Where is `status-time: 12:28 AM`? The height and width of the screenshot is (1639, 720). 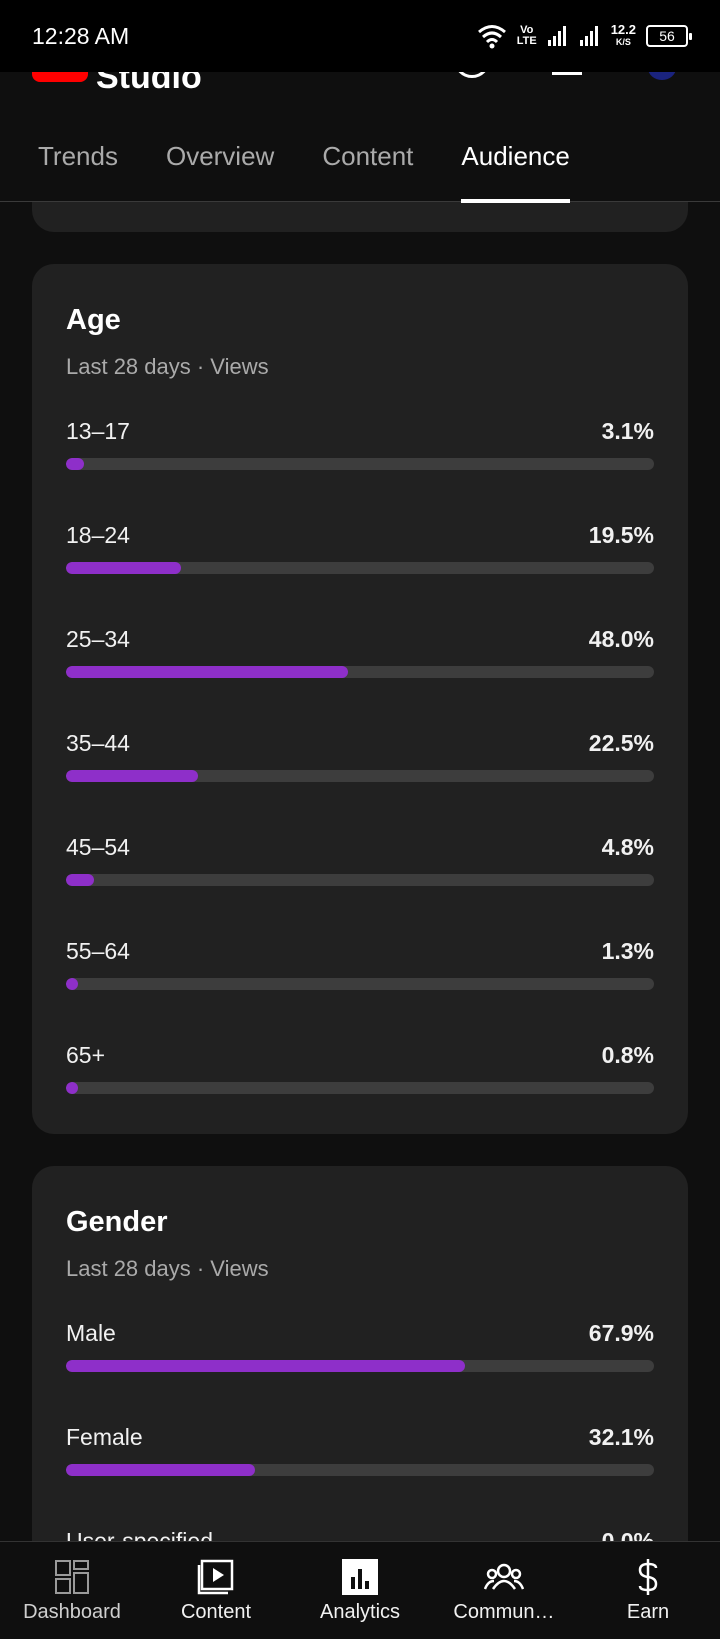
status-time: 12:28 AM is located at coordinates (81, 35).